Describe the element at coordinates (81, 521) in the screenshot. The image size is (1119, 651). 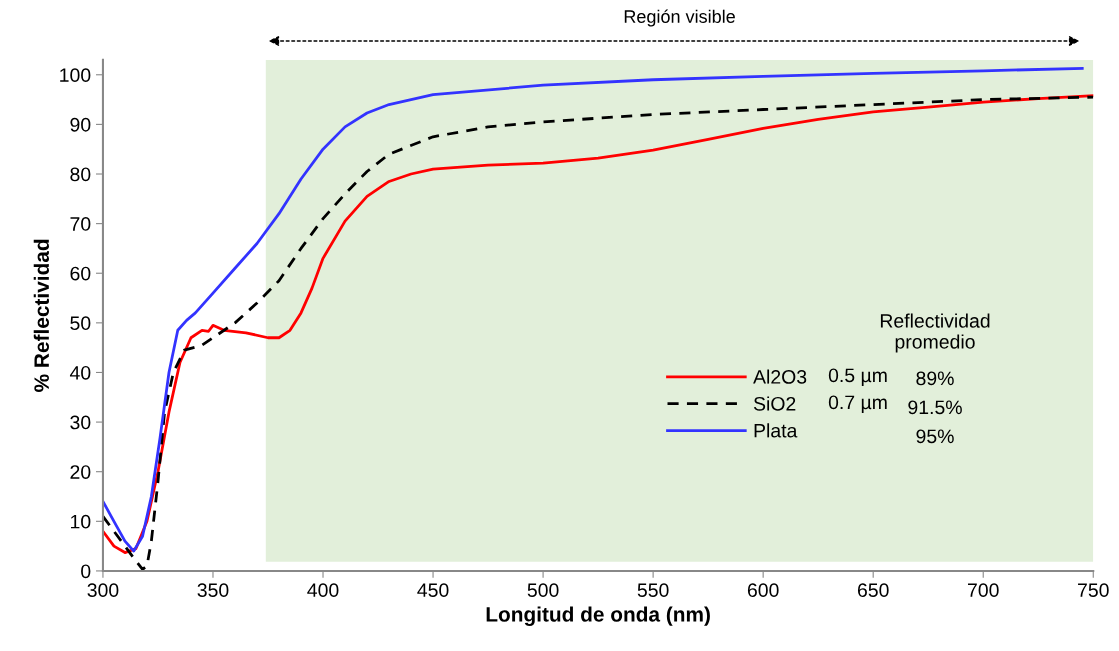
I see `y-tick-label: 10` at that location.